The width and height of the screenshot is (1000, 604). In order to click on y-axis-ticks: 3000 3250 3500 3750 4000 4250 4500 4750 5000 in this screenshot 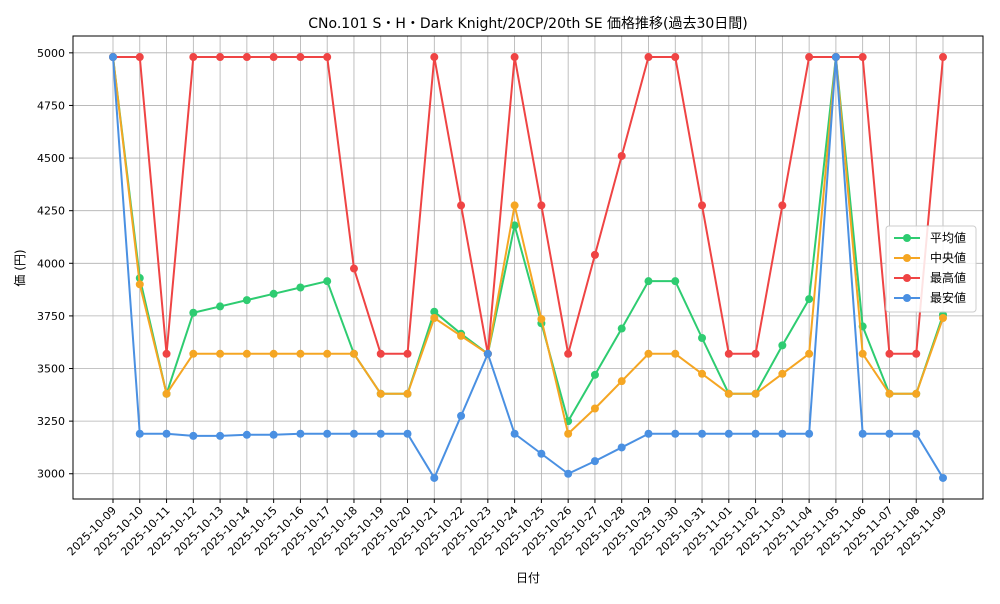, I will do `click(55, 264)`.